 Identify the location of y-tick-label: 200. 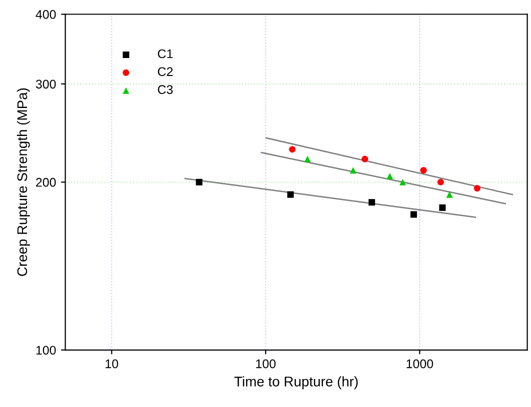
(46, 182).